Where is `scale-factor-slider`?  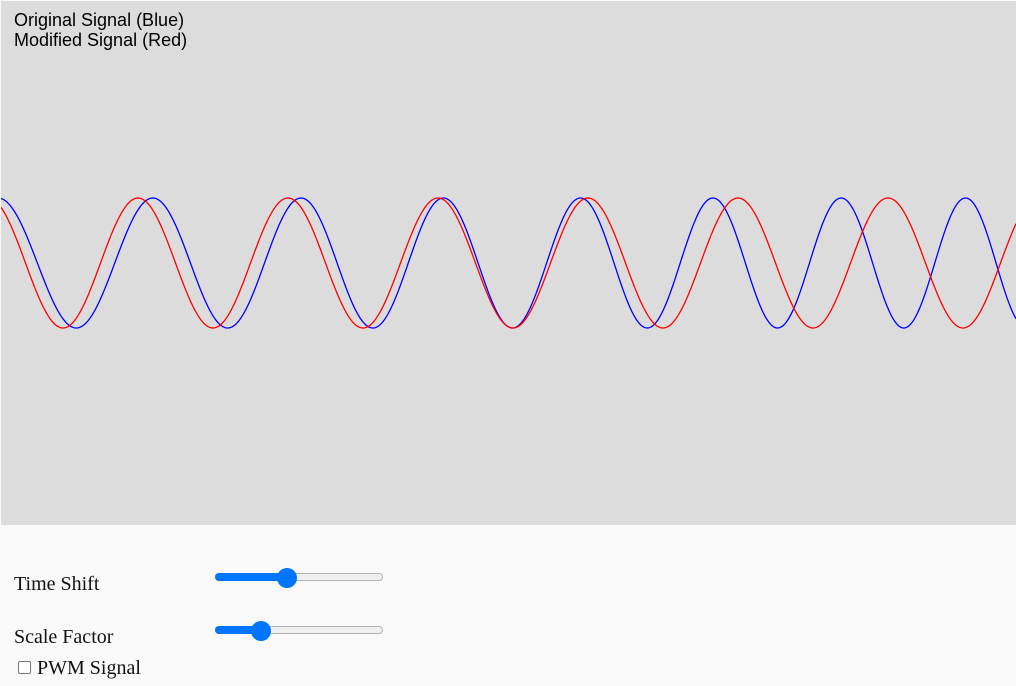
scale-factor-slider is located at coordinates (299, 631).